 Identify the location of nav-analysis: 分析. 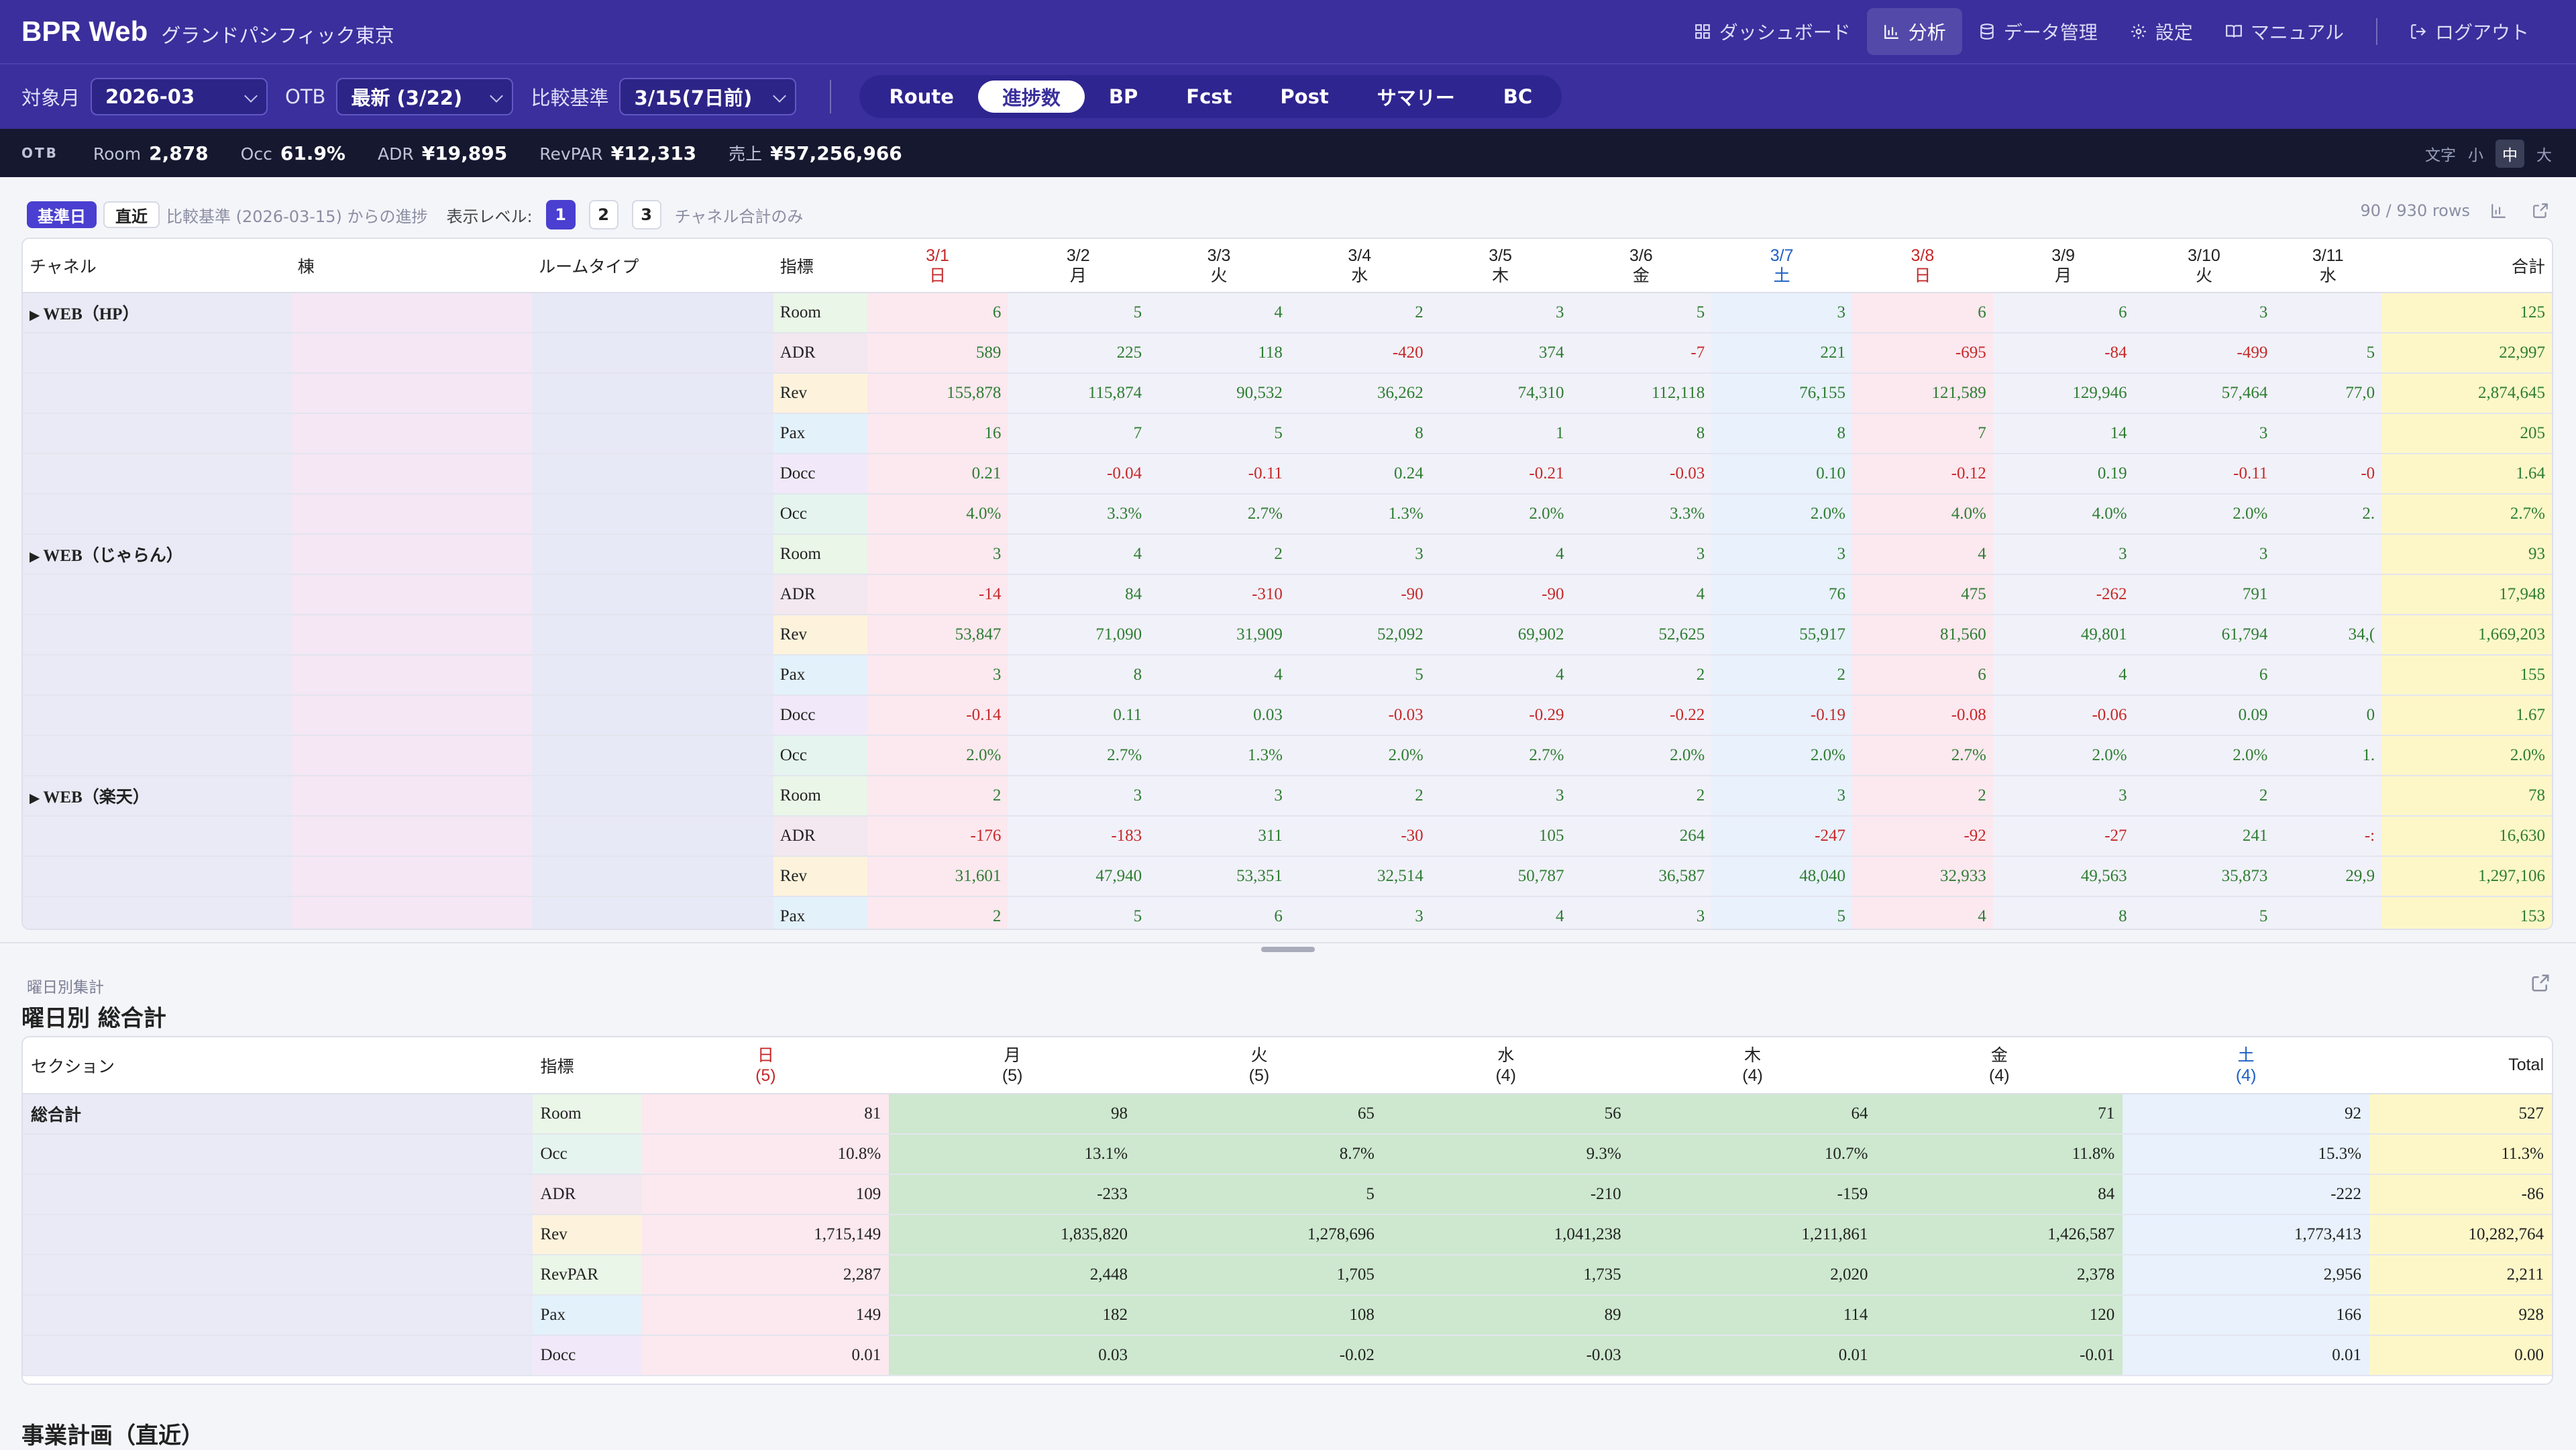
(1914, 31).